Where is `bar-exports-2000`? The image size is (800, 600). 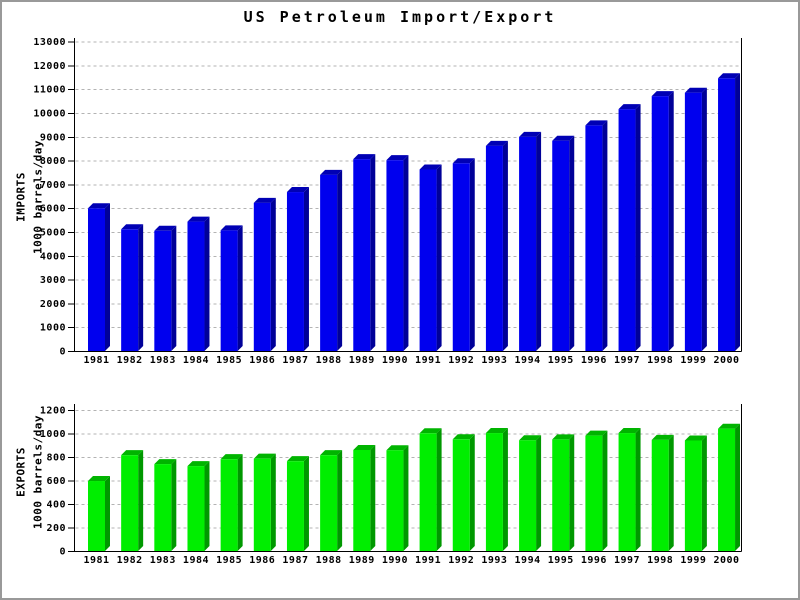
bar-exports-2000 is located at coordinates (729, 487).